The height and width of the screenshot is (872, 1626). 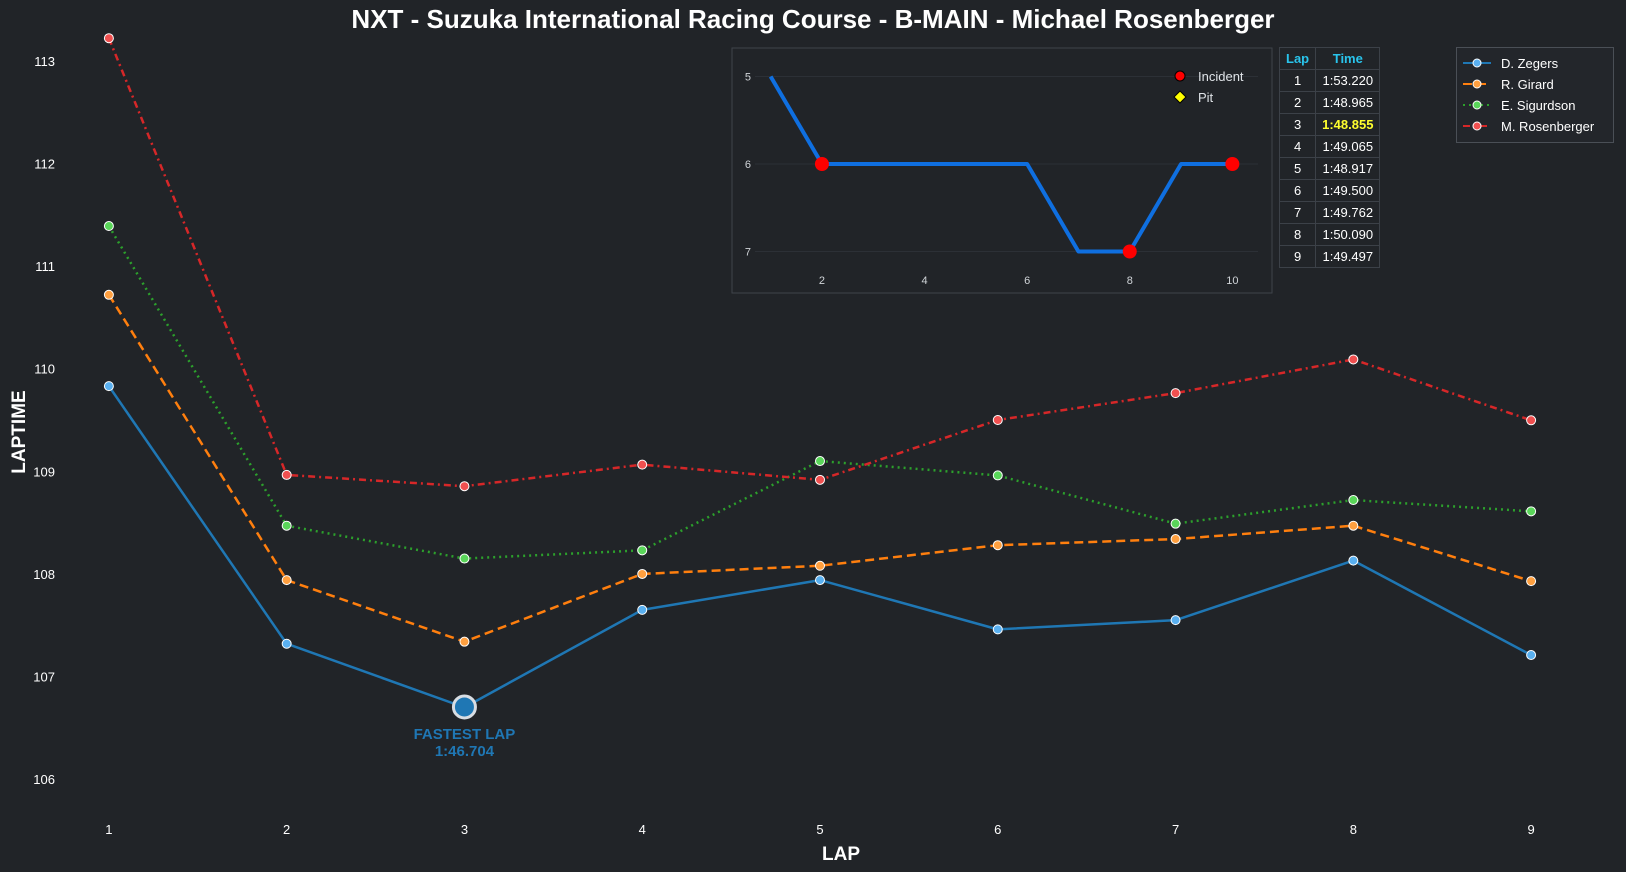 What do you see at coordinates (465, 751) in the screenshot?
I see `fastest-lap-time: 1:46.704` at bounding box center [465, 751].